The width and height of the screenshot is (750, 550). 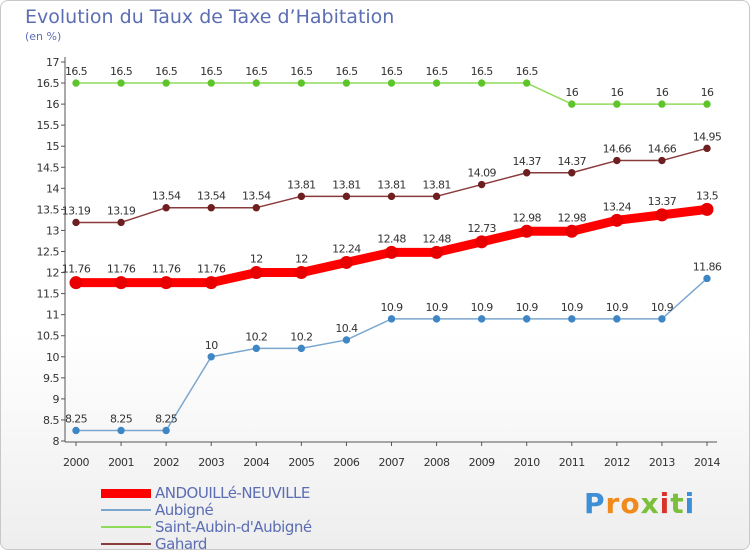 I want to click on data-label: 13.37, so click(x=662, y=201).